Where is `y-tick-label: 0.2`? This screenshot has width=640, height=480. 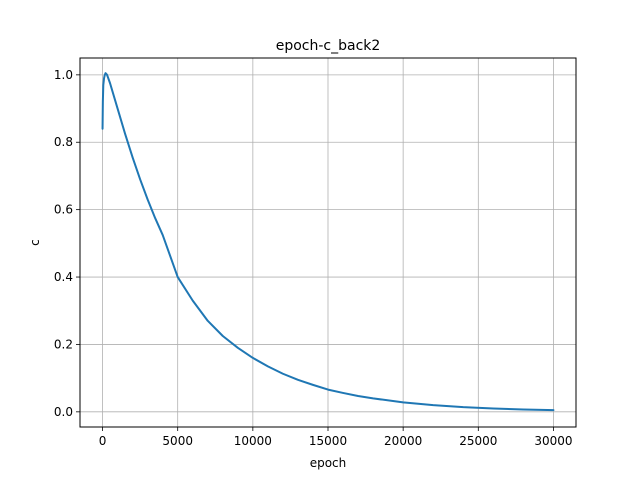
y-tick-label: 0.2 is located at coordinates (63, 344).